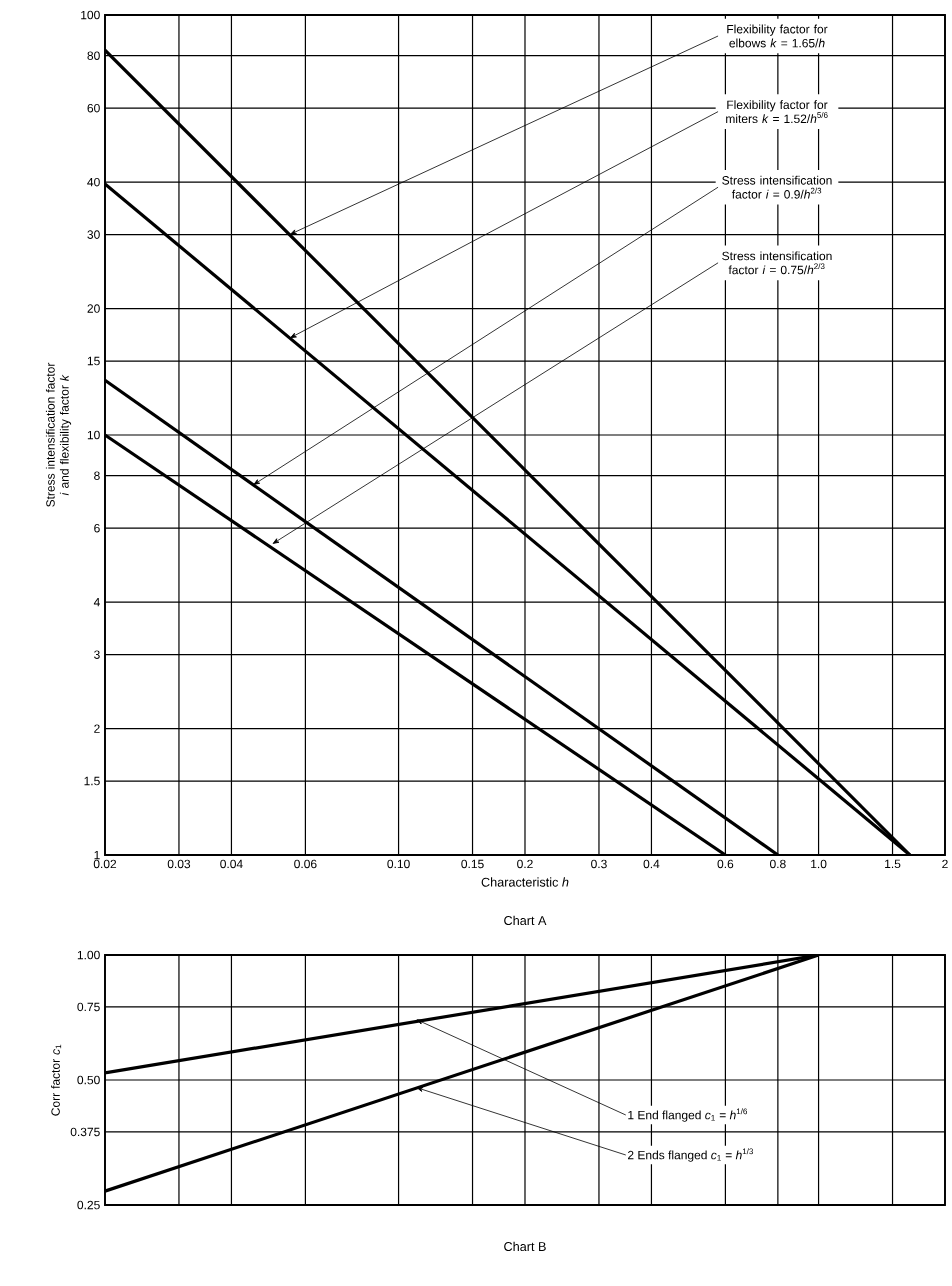 The height and width of the screenshot is (1286, 952). What do you see at coordinates (777, 112) in the screenshot?
I see `annotation: Flexibility factor for miters k = 1.52/h$^{5/6}$` at bounding box center [777, 112].